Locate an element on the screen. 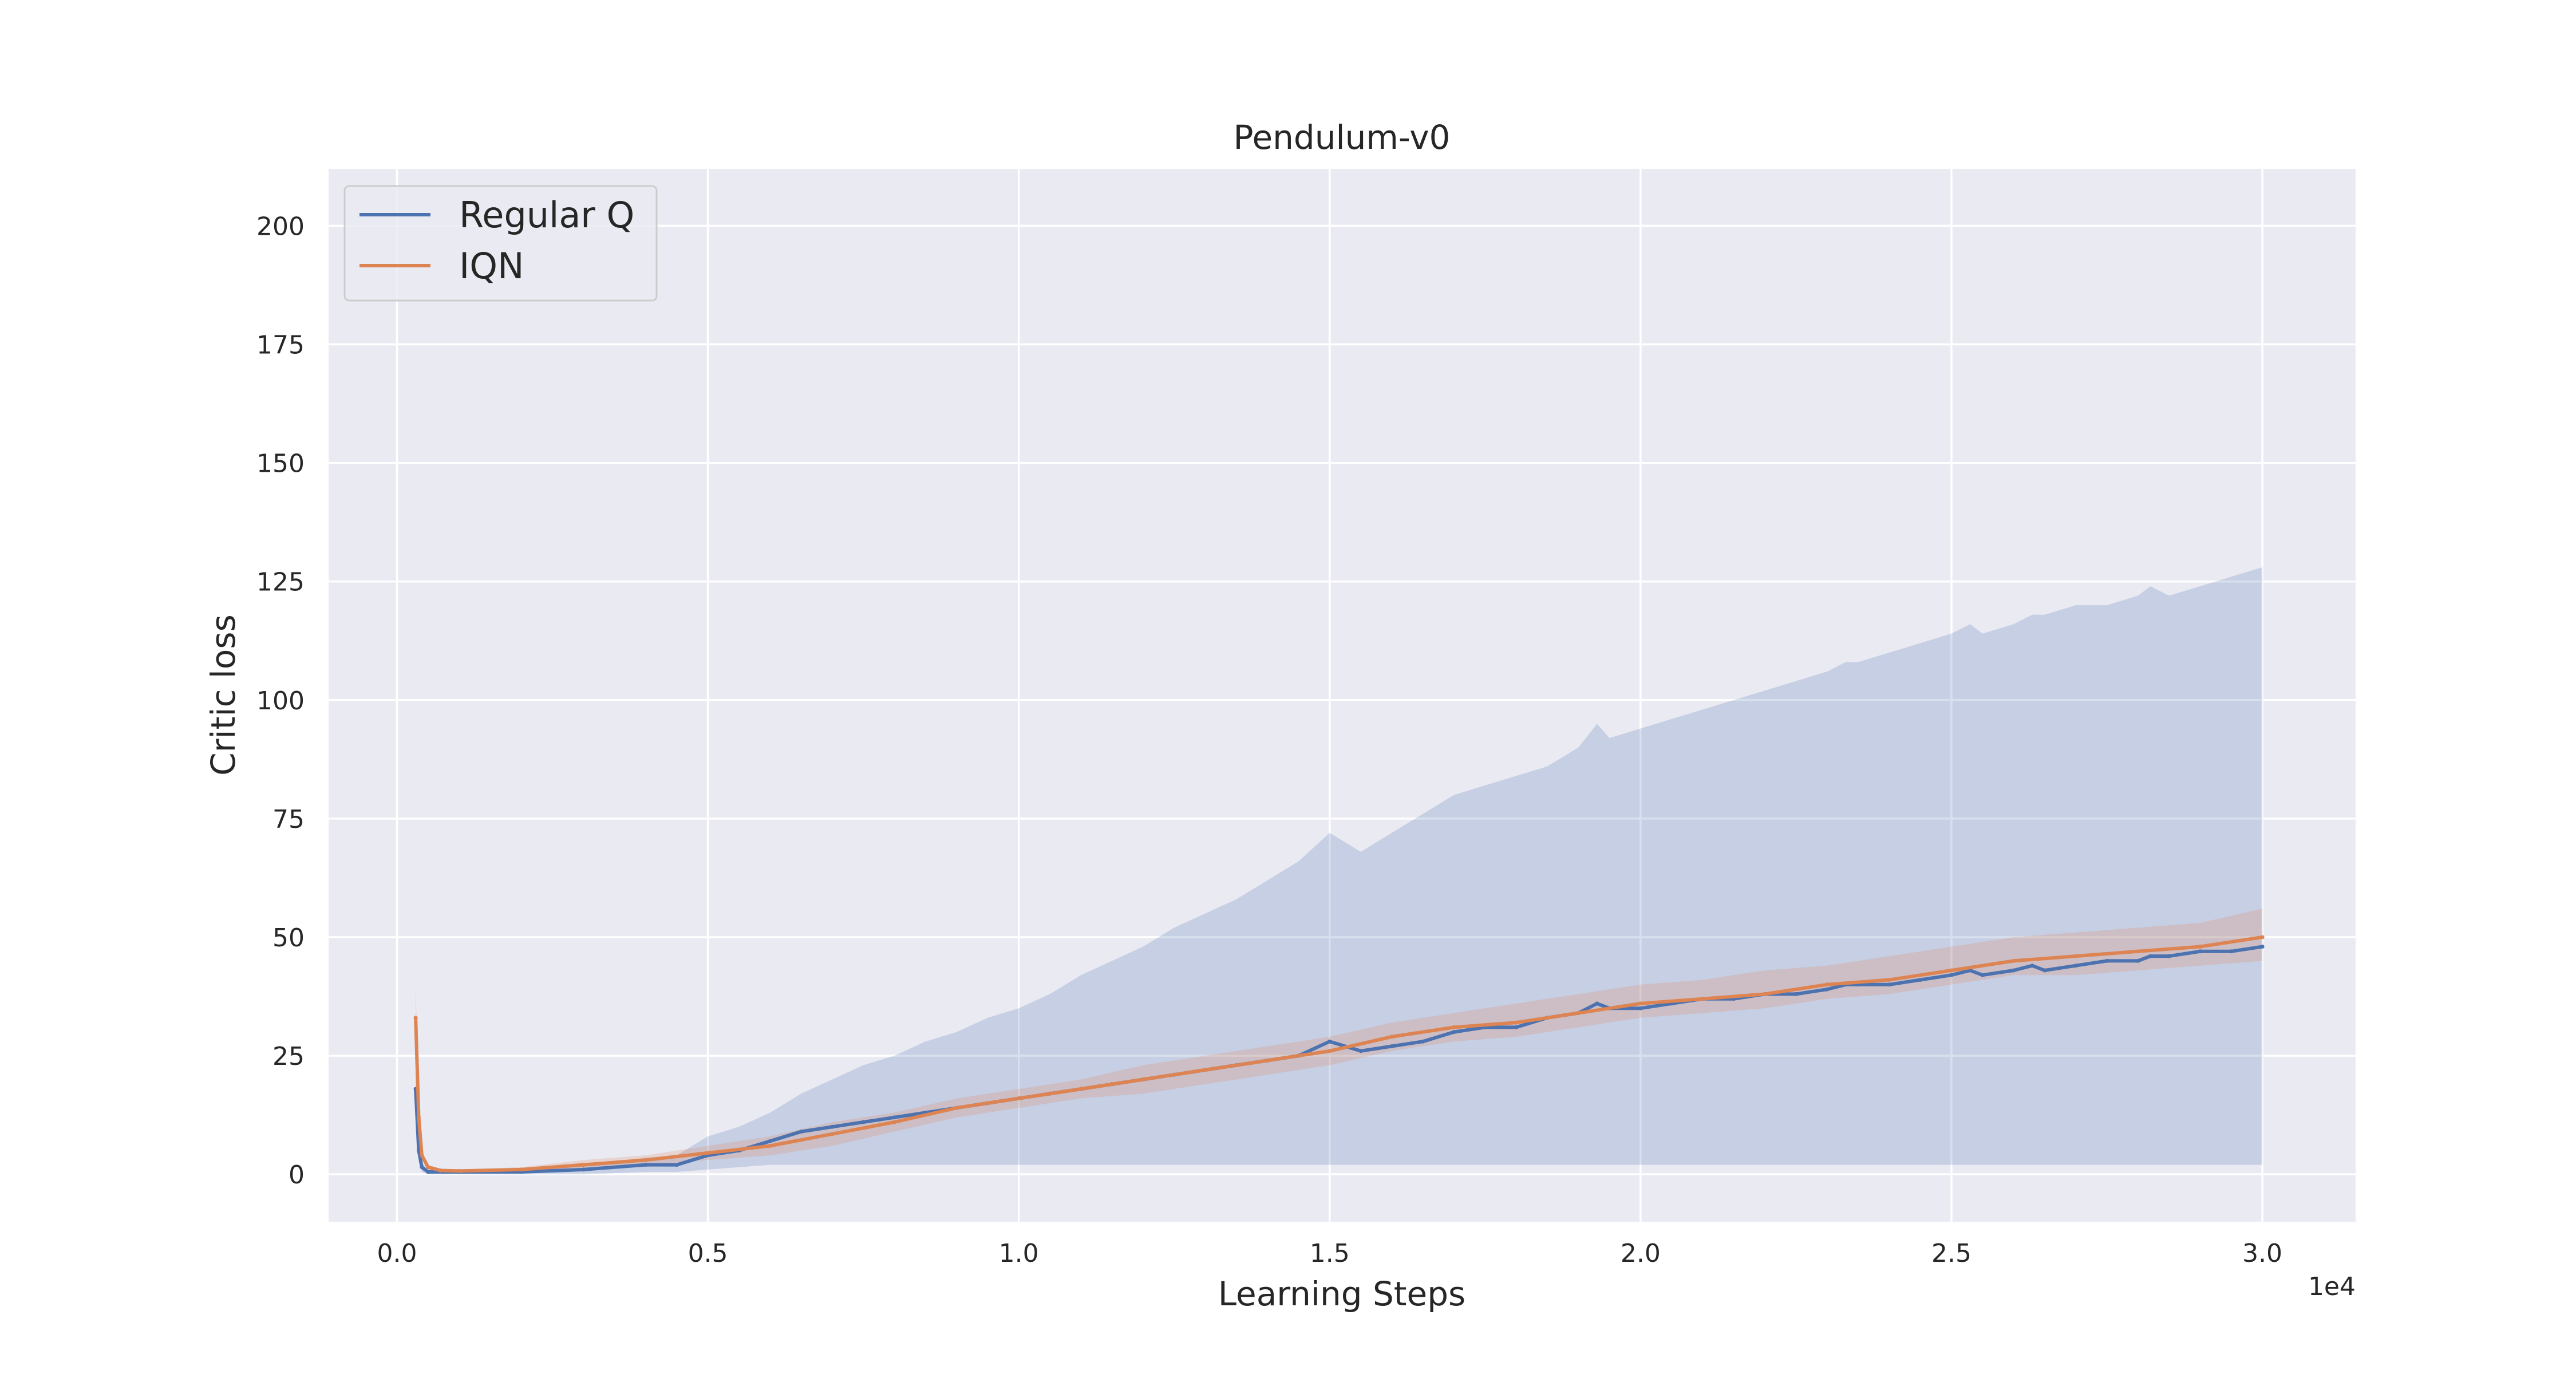 The width and height of the screenshot is (2576, 1374). legend: Regular Q IQN is located at coordinates (500, 243).